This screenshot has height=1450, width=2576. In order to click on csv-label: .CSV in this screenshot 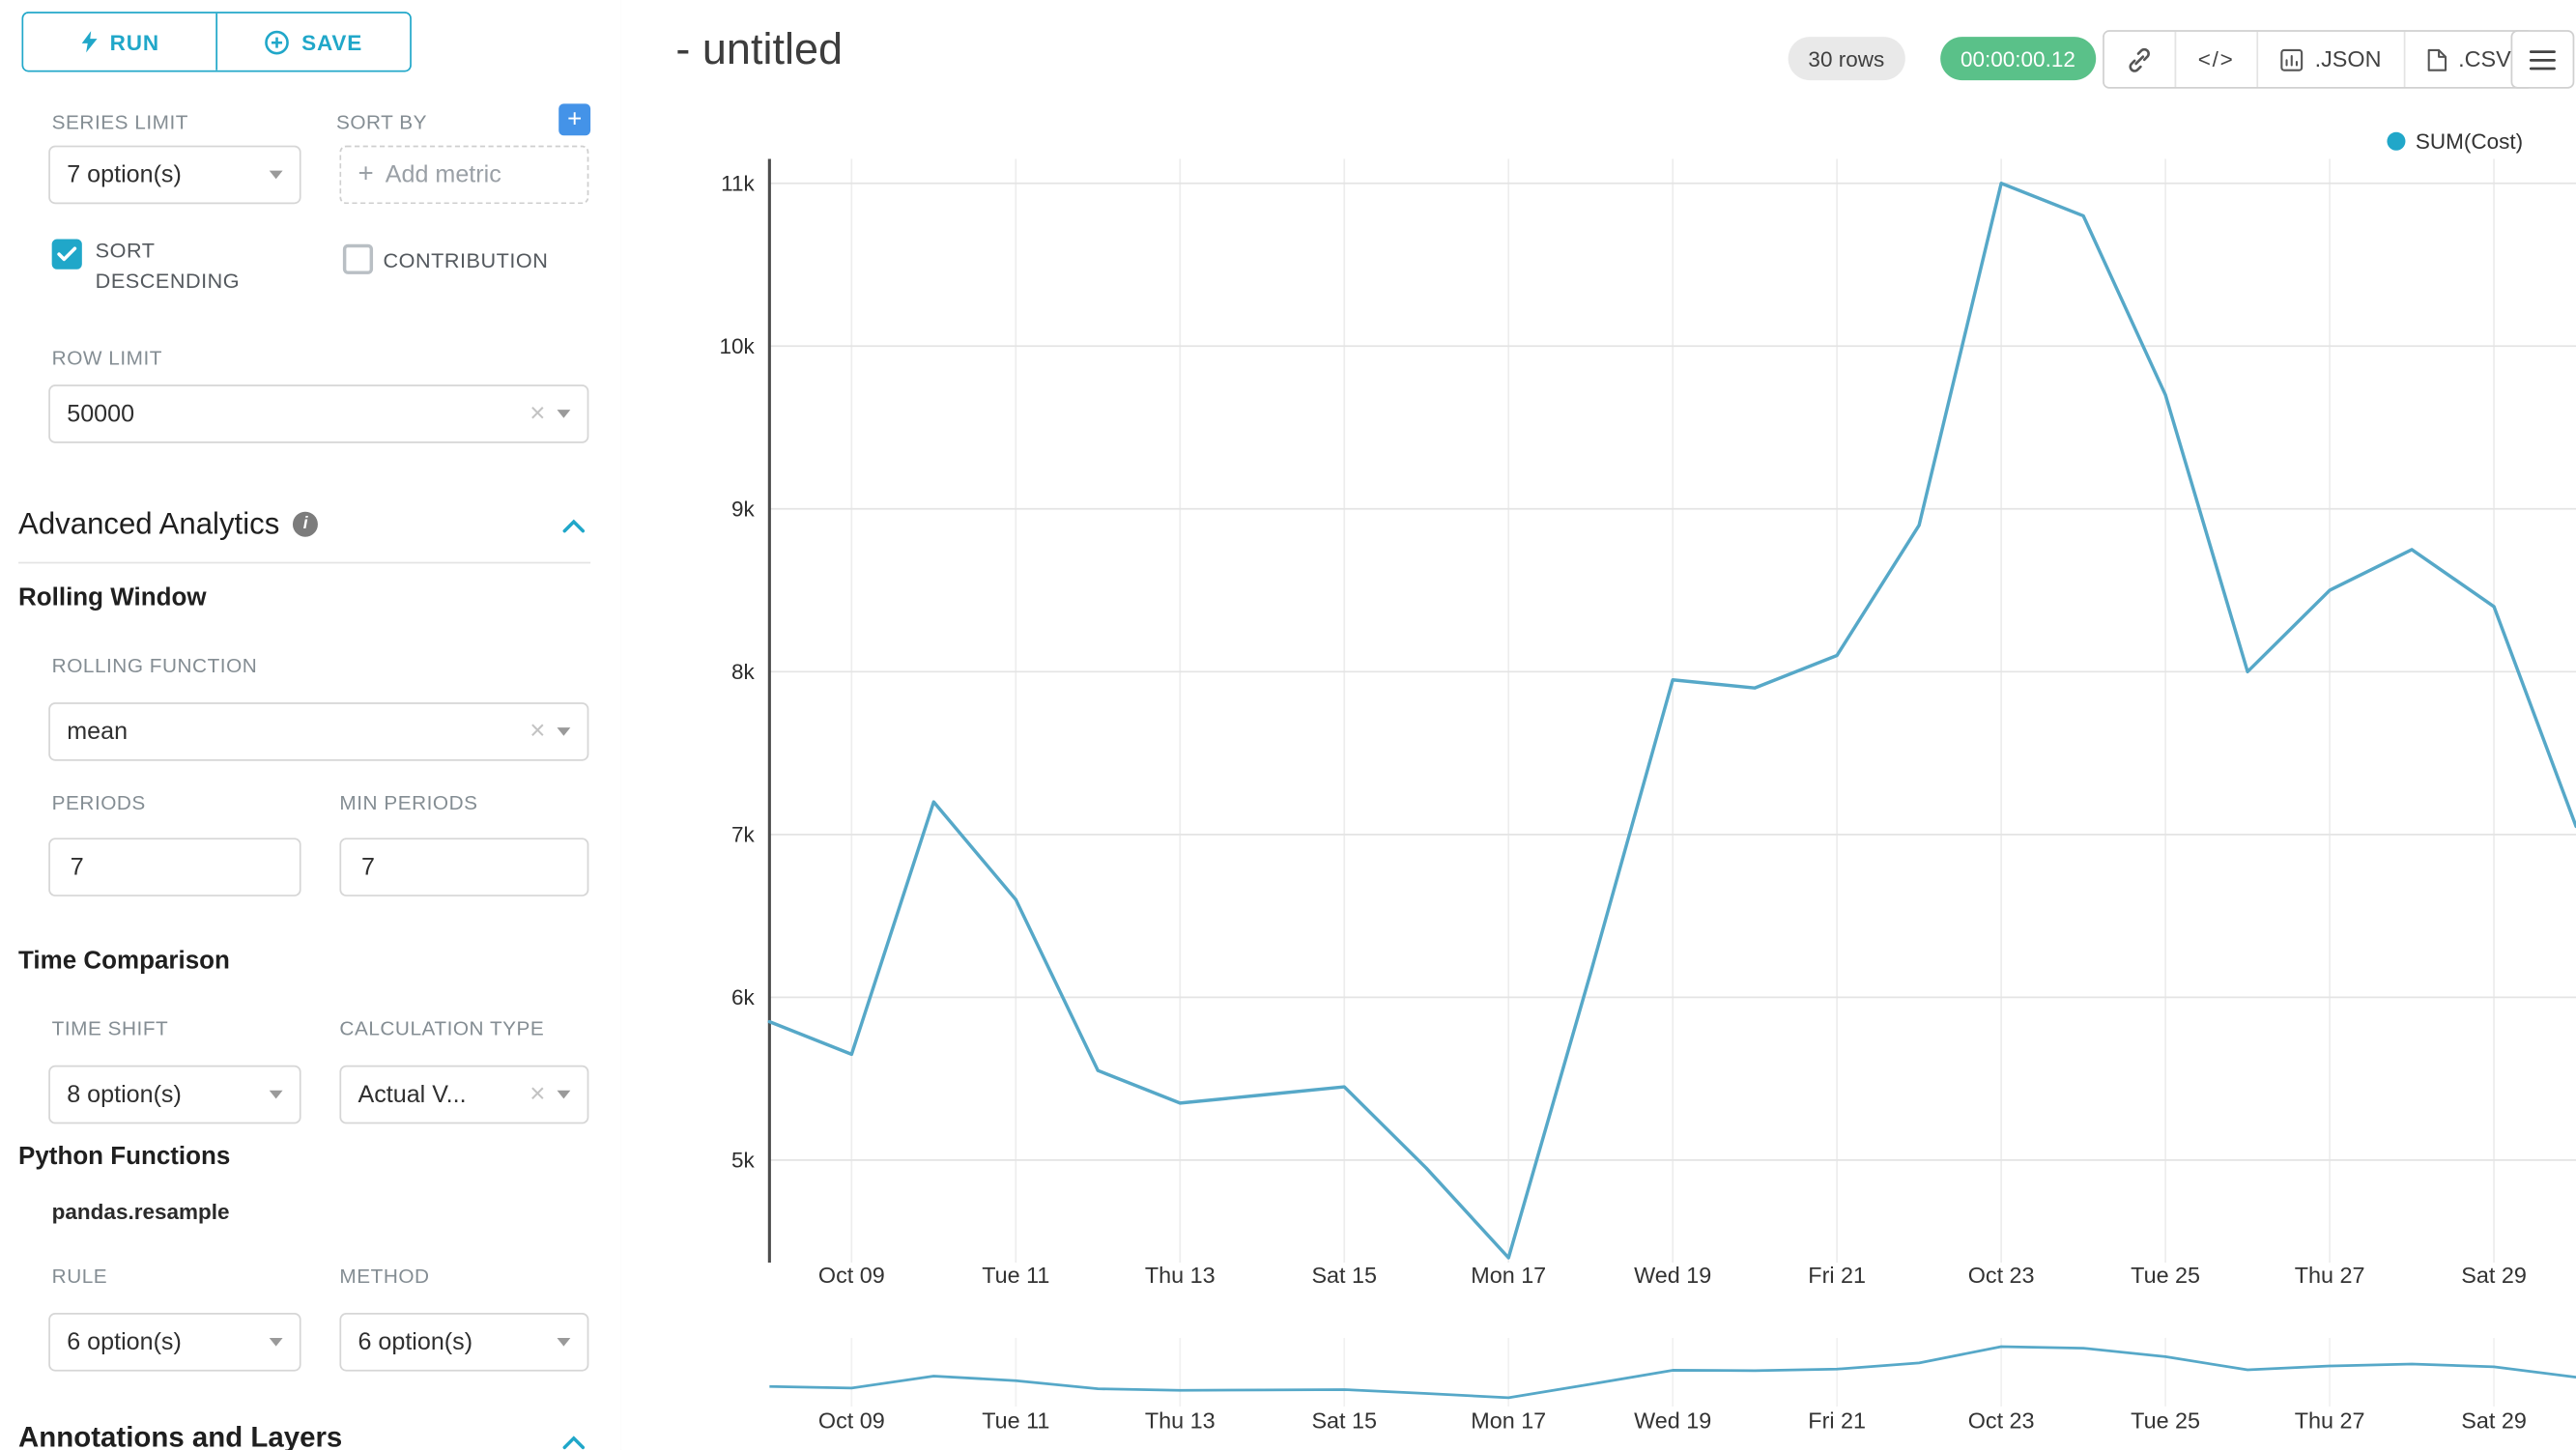, I will do `click(2485, 59)`.